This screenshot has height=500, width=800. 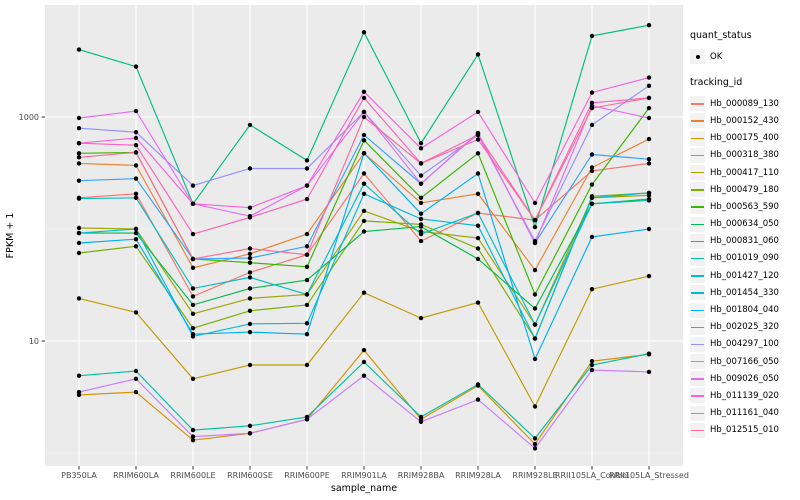 I want to click on legend-item-Hb_001804_040: Hb_001804_040, so click(x=744, y=309).